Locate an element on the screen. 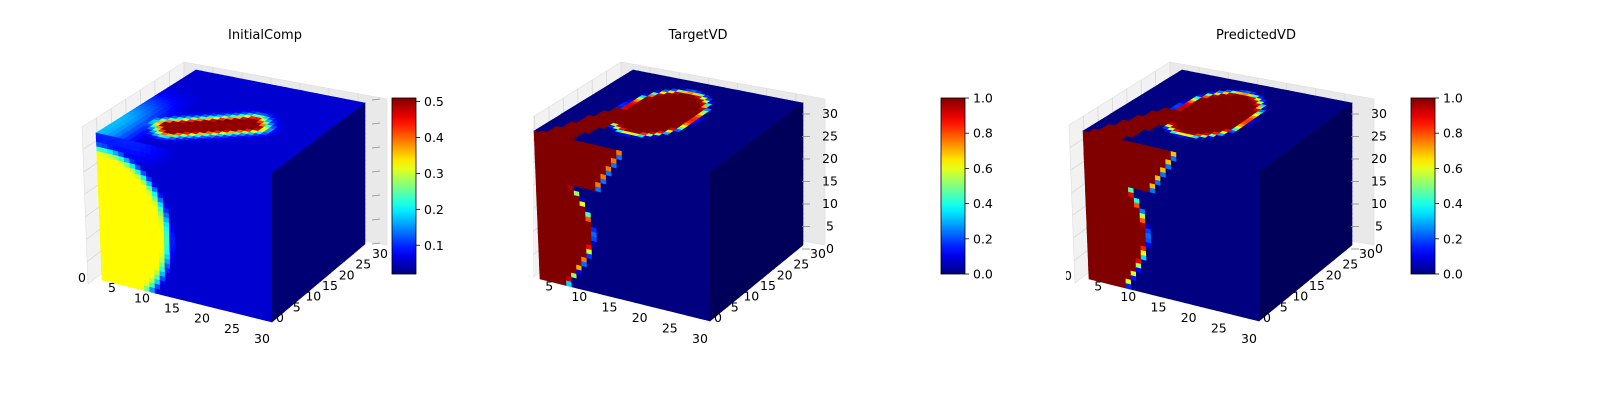 This screenshot has width=1600, height=400. x-tick-label: 15 is located at coordinates (172, 308).